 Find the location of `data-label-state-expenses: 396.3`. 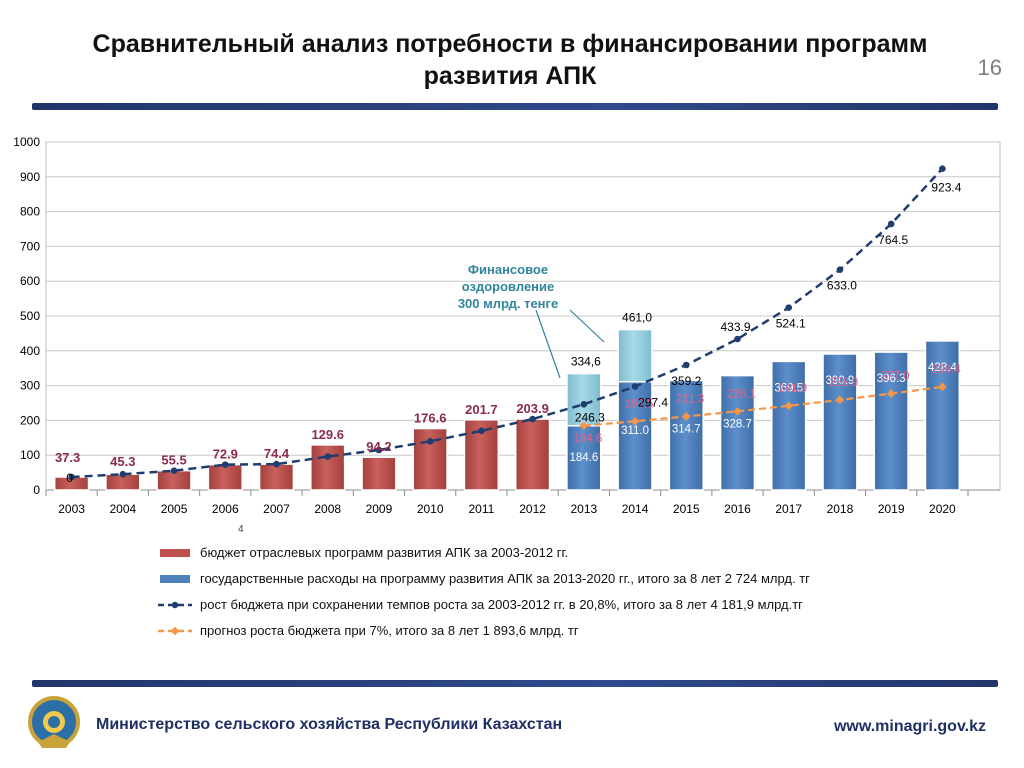

data-label-state-expenses: 396.3 is located at coordinates (891, 379).